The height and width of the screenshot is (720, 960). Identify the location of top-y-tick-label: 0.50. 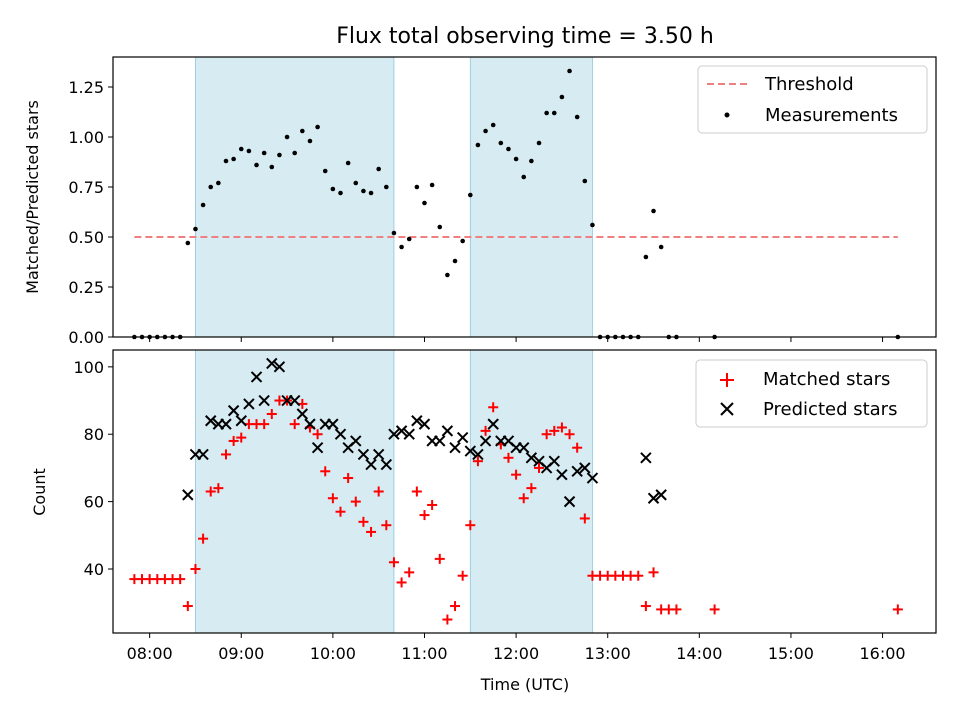
(86, 237).